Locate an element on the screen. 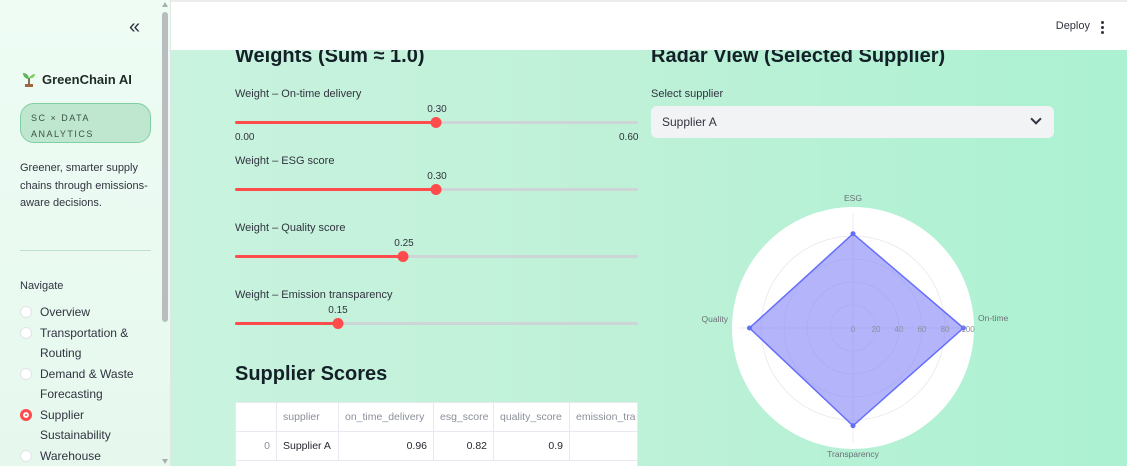 This screenshot has height=466, width=1127. slider-label: Weight – ESG score is located at coordinates (285, 161).